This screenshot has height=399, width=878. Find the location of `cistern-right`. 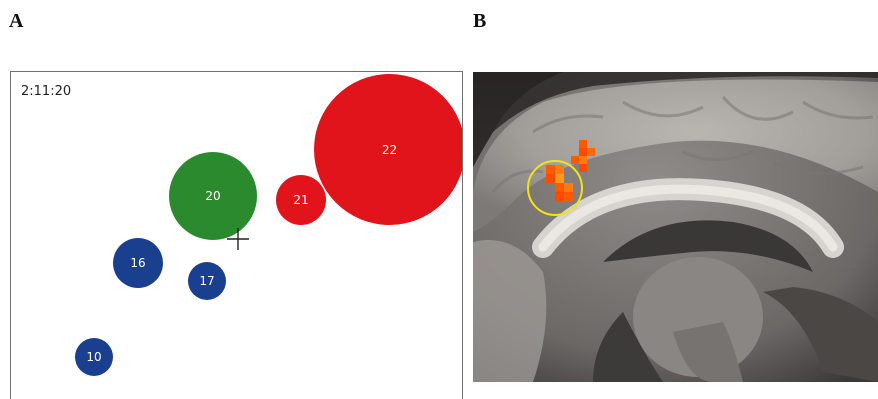

cistern-right is located at coordinates (820, 334).